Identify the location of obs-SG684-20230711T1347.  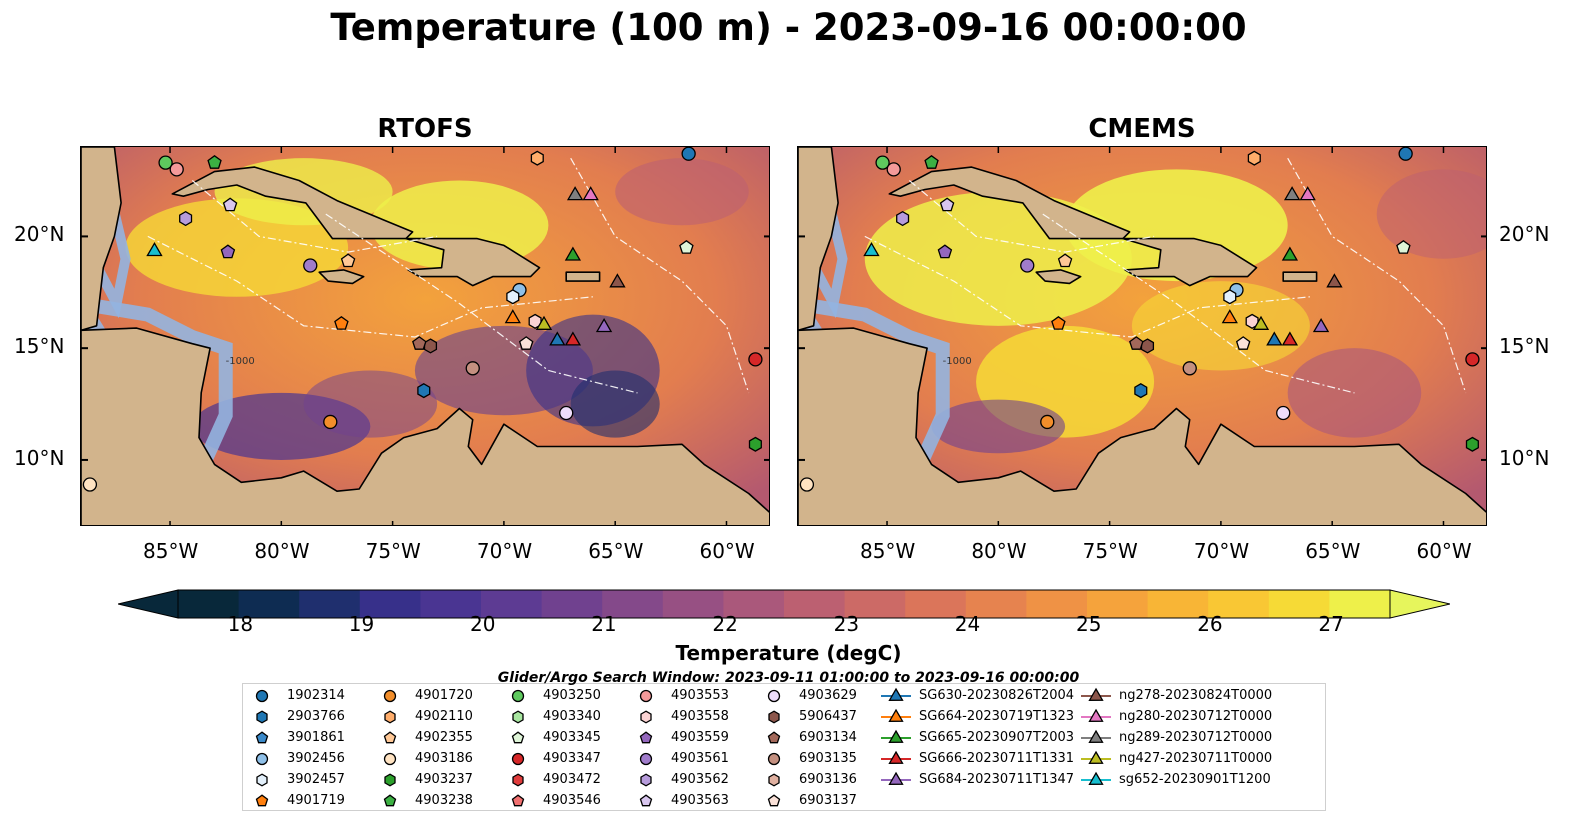
(1321, 325).